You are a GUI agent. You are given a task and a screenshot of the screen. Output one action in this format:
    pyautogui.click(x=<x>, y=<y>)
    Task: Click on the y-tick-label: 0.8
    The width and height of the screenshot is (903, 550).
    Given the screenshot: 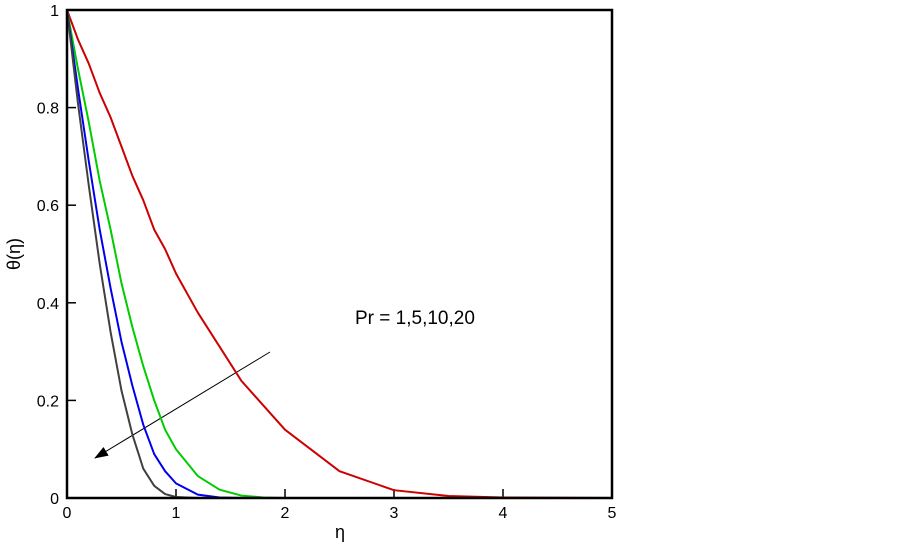 What is the action you would take?
    pyautogui.click(x=48, y=109)
    